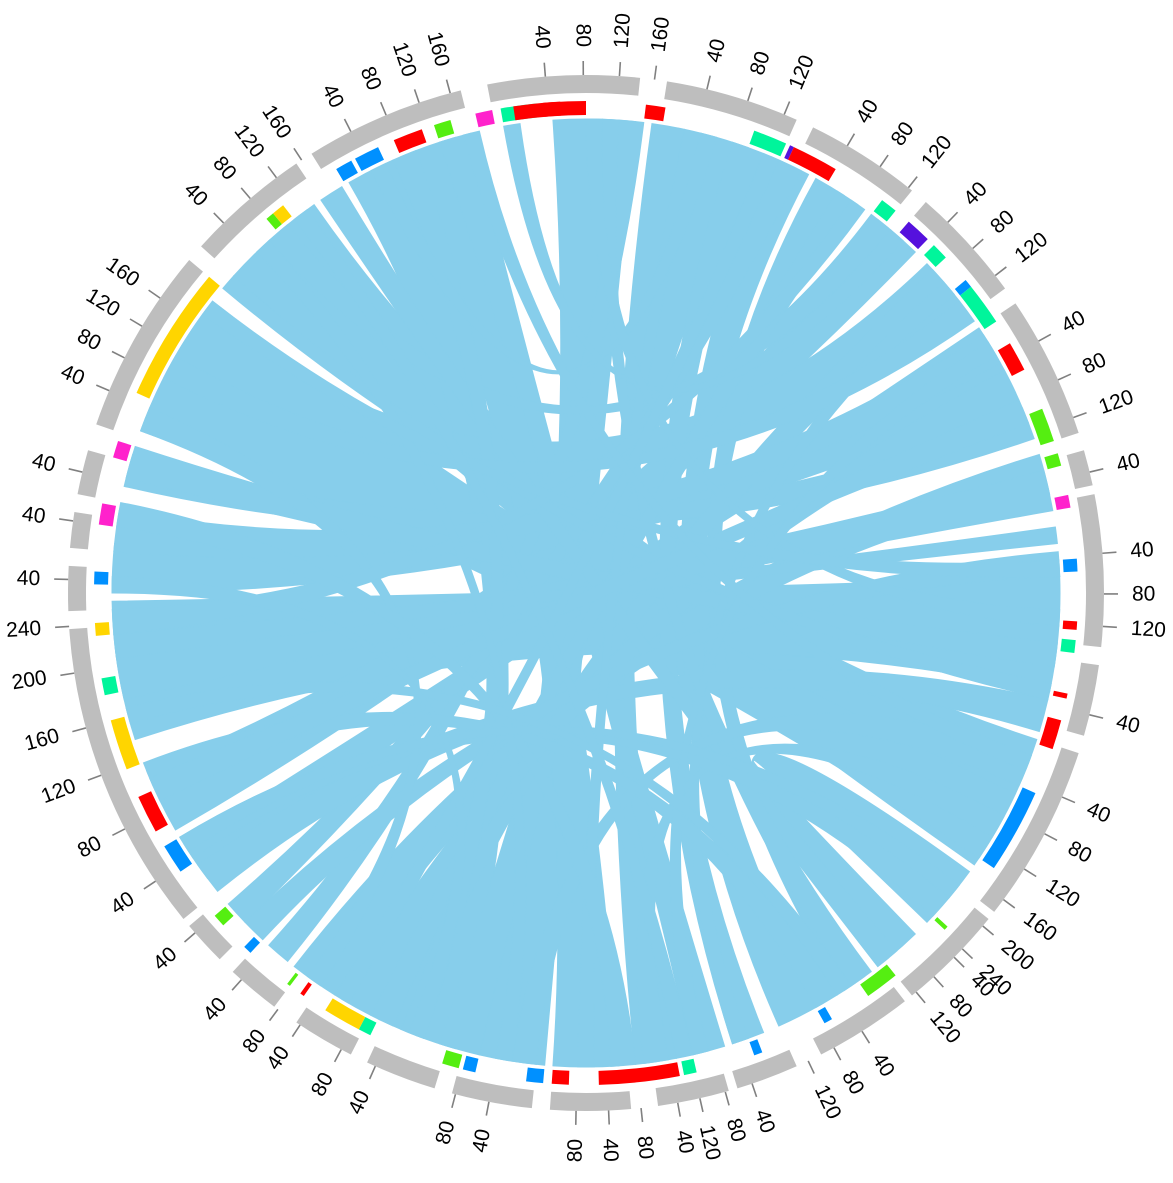  What do you see at coordinates (153, 811) in the screenshot?
I see `gene-block-39-red` at bounding box center [153, 811].